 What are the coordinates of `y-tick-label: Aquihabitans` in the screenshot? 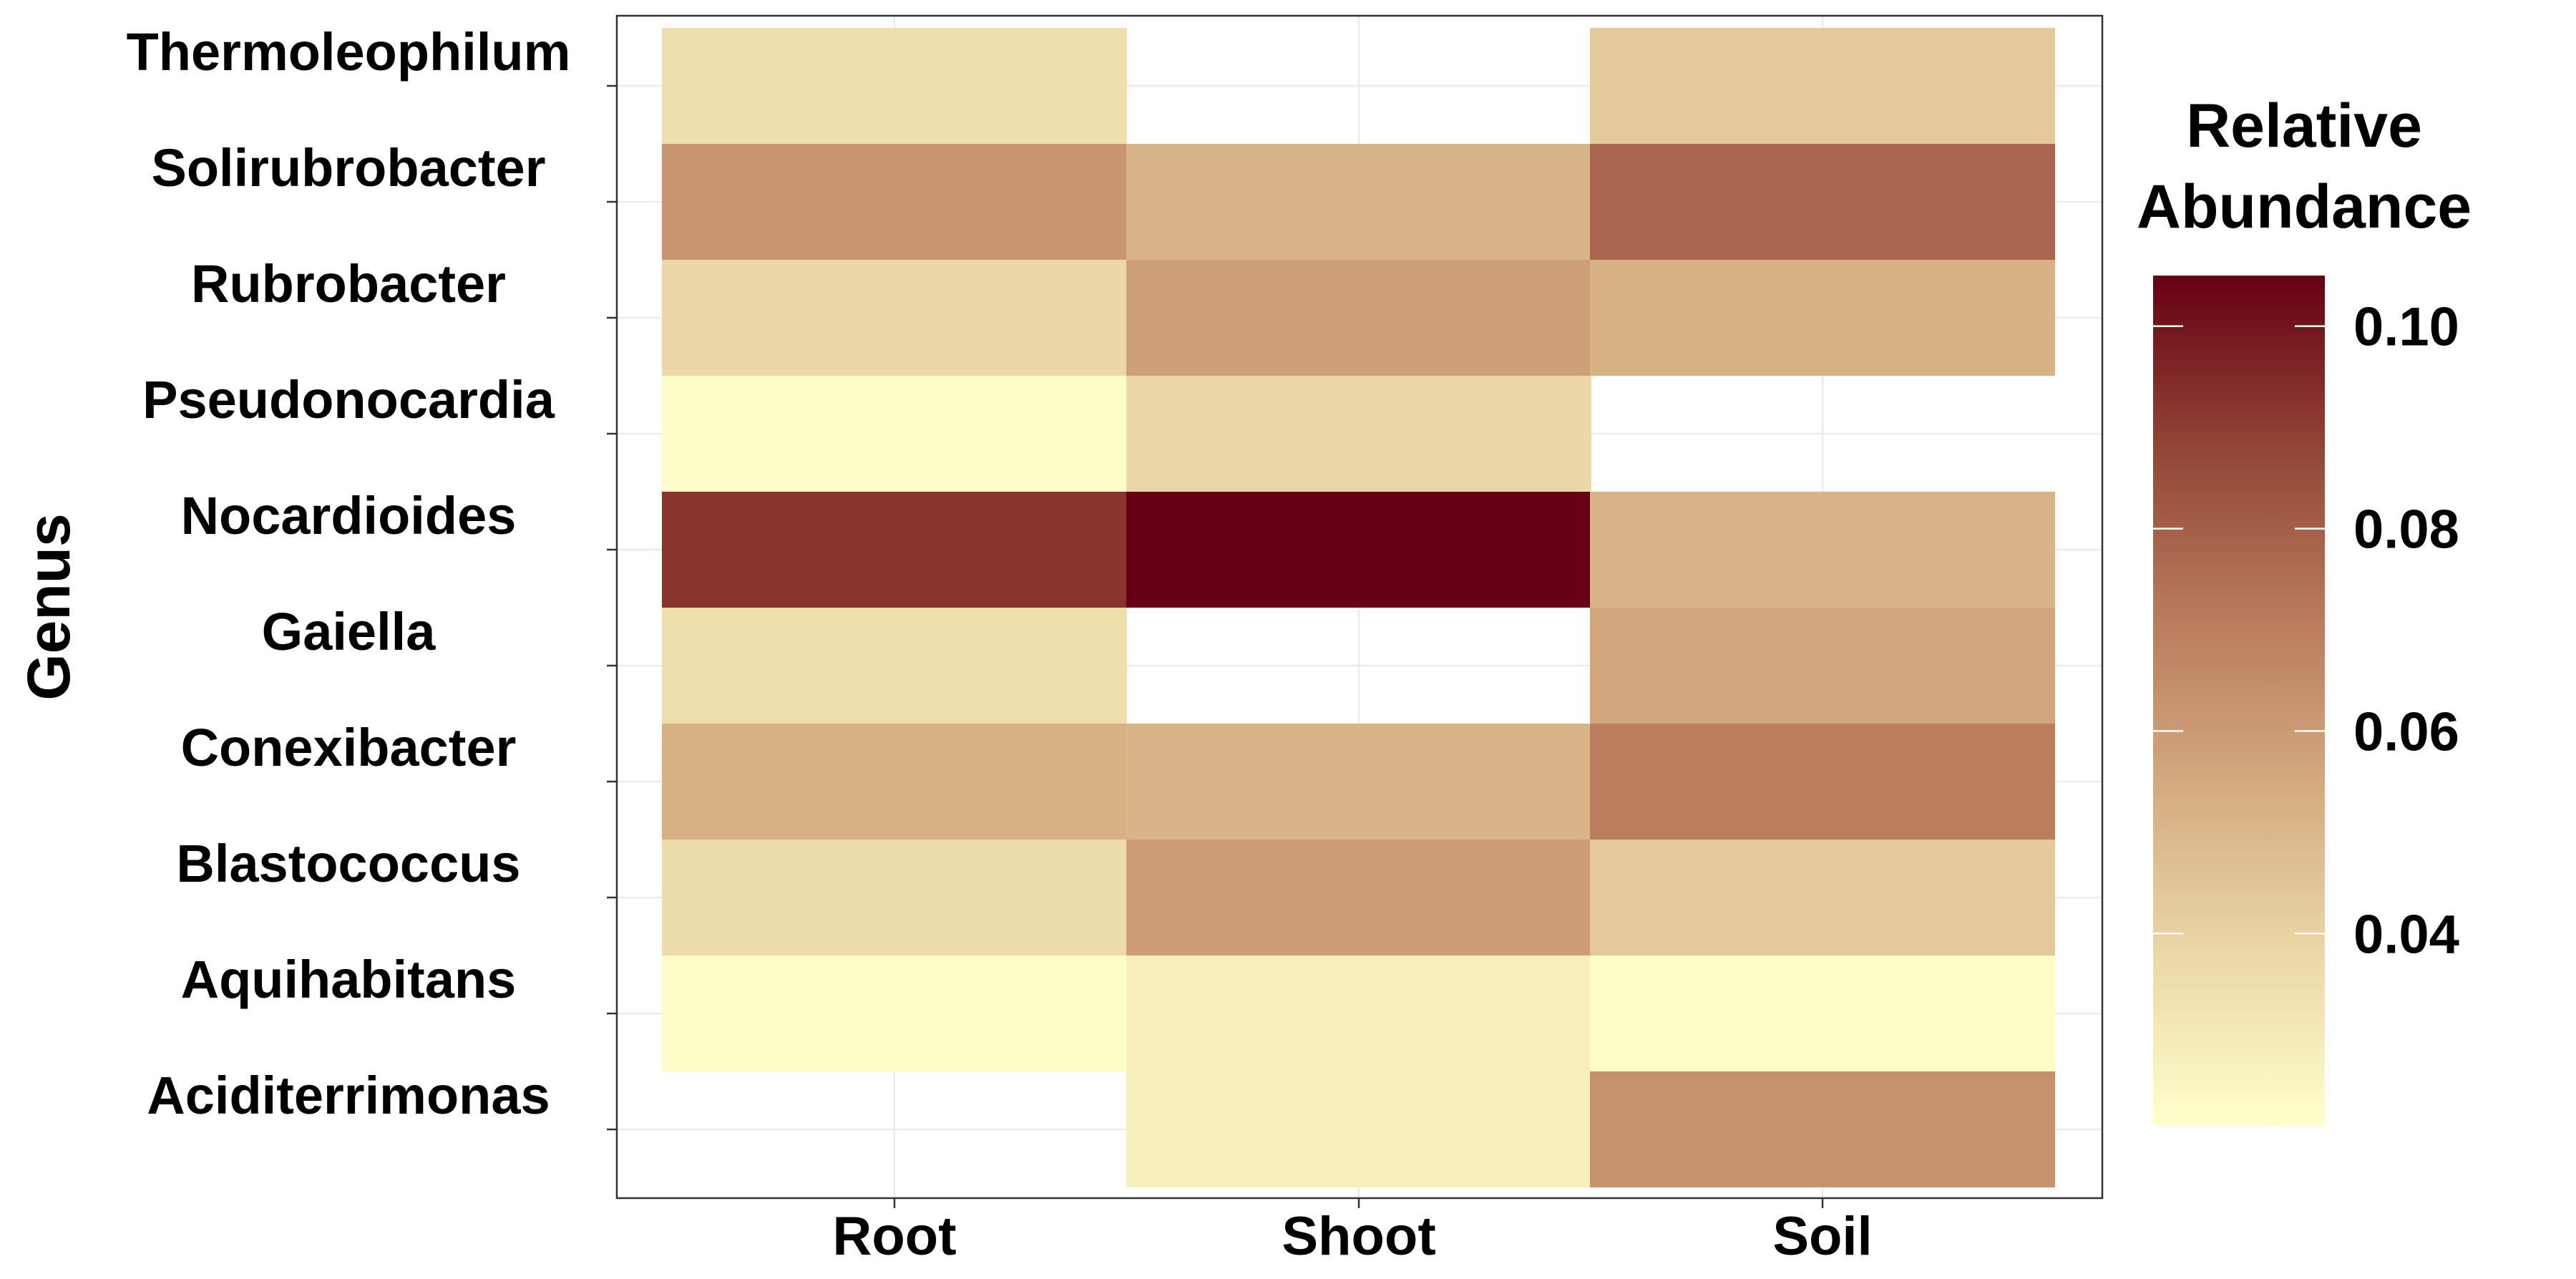 It's located at (349, 979).